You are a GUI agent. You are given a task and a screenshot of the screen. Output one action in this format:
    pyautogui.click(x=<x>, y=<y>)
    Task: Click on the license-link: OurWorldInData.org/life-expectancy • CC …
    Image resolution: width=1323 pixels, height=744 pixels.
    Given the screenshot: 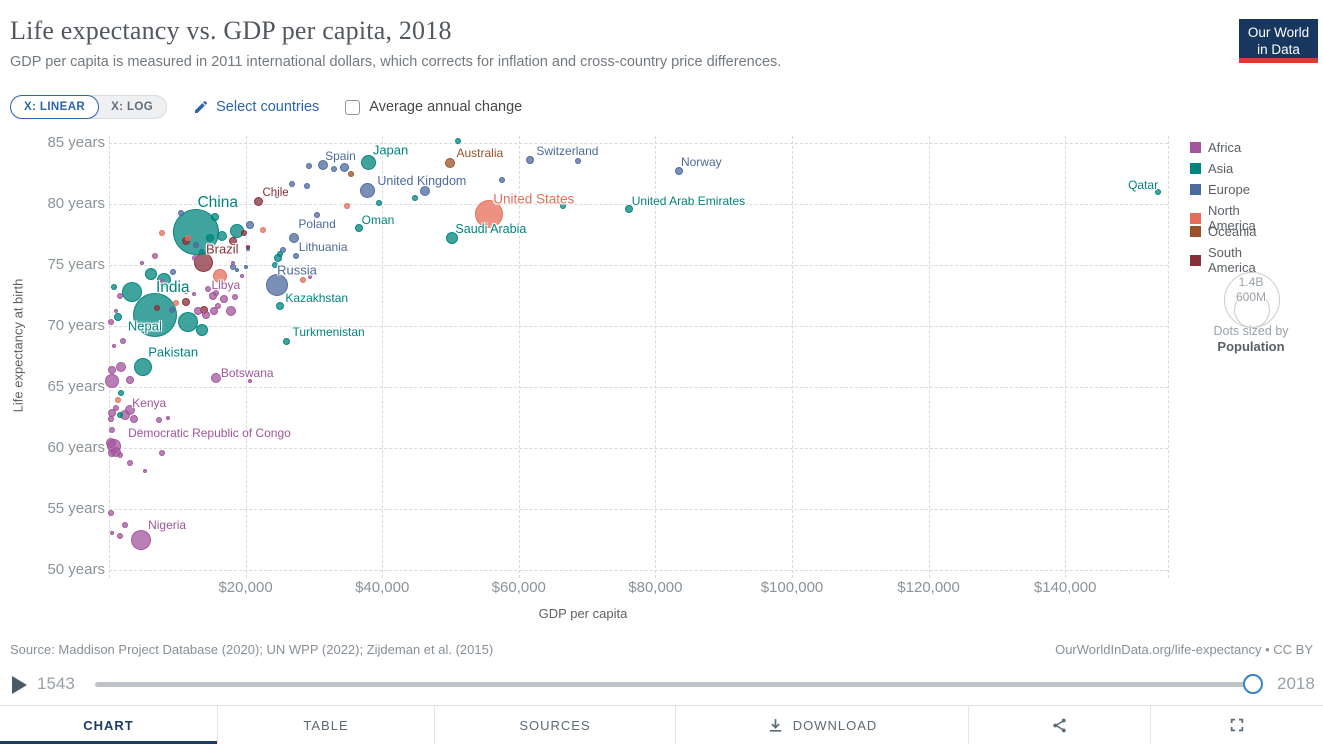 What is the action you would take?
    pyautogui.click(x=1184, y=649)
    